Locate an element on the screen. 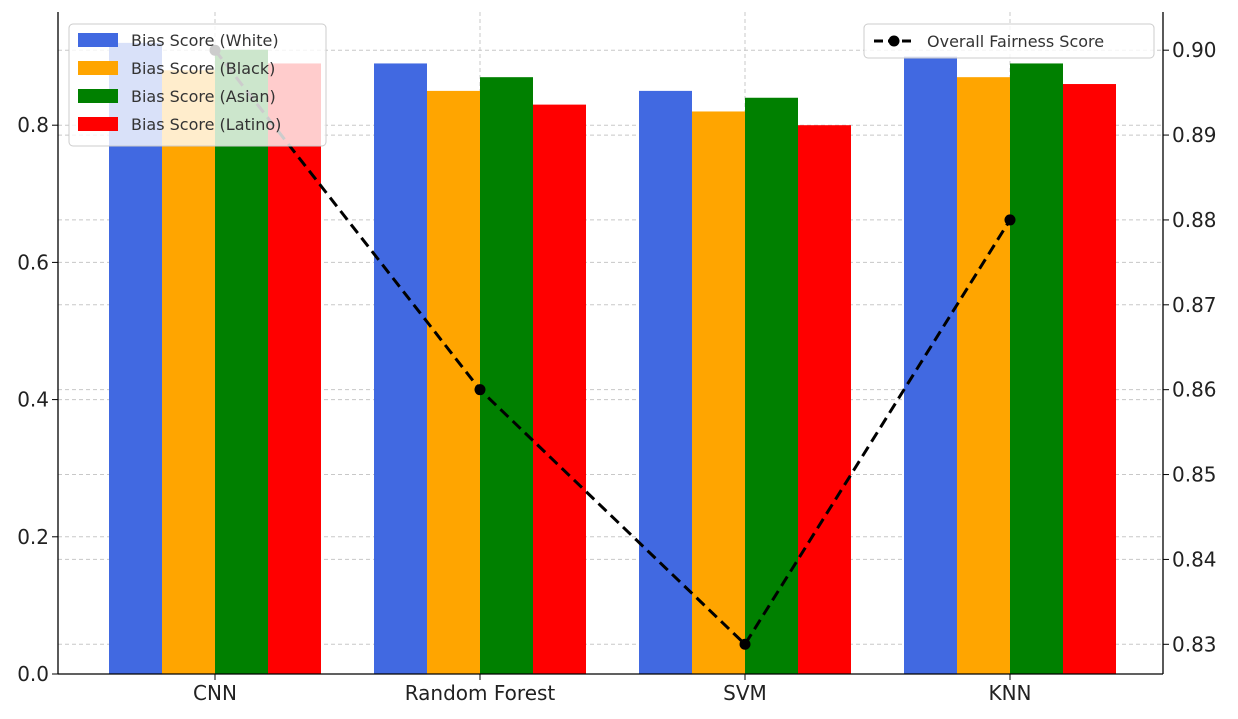 This screenshot has height=719, width=1238. x-tick-label: SVM is located at coordinates (745, 693).